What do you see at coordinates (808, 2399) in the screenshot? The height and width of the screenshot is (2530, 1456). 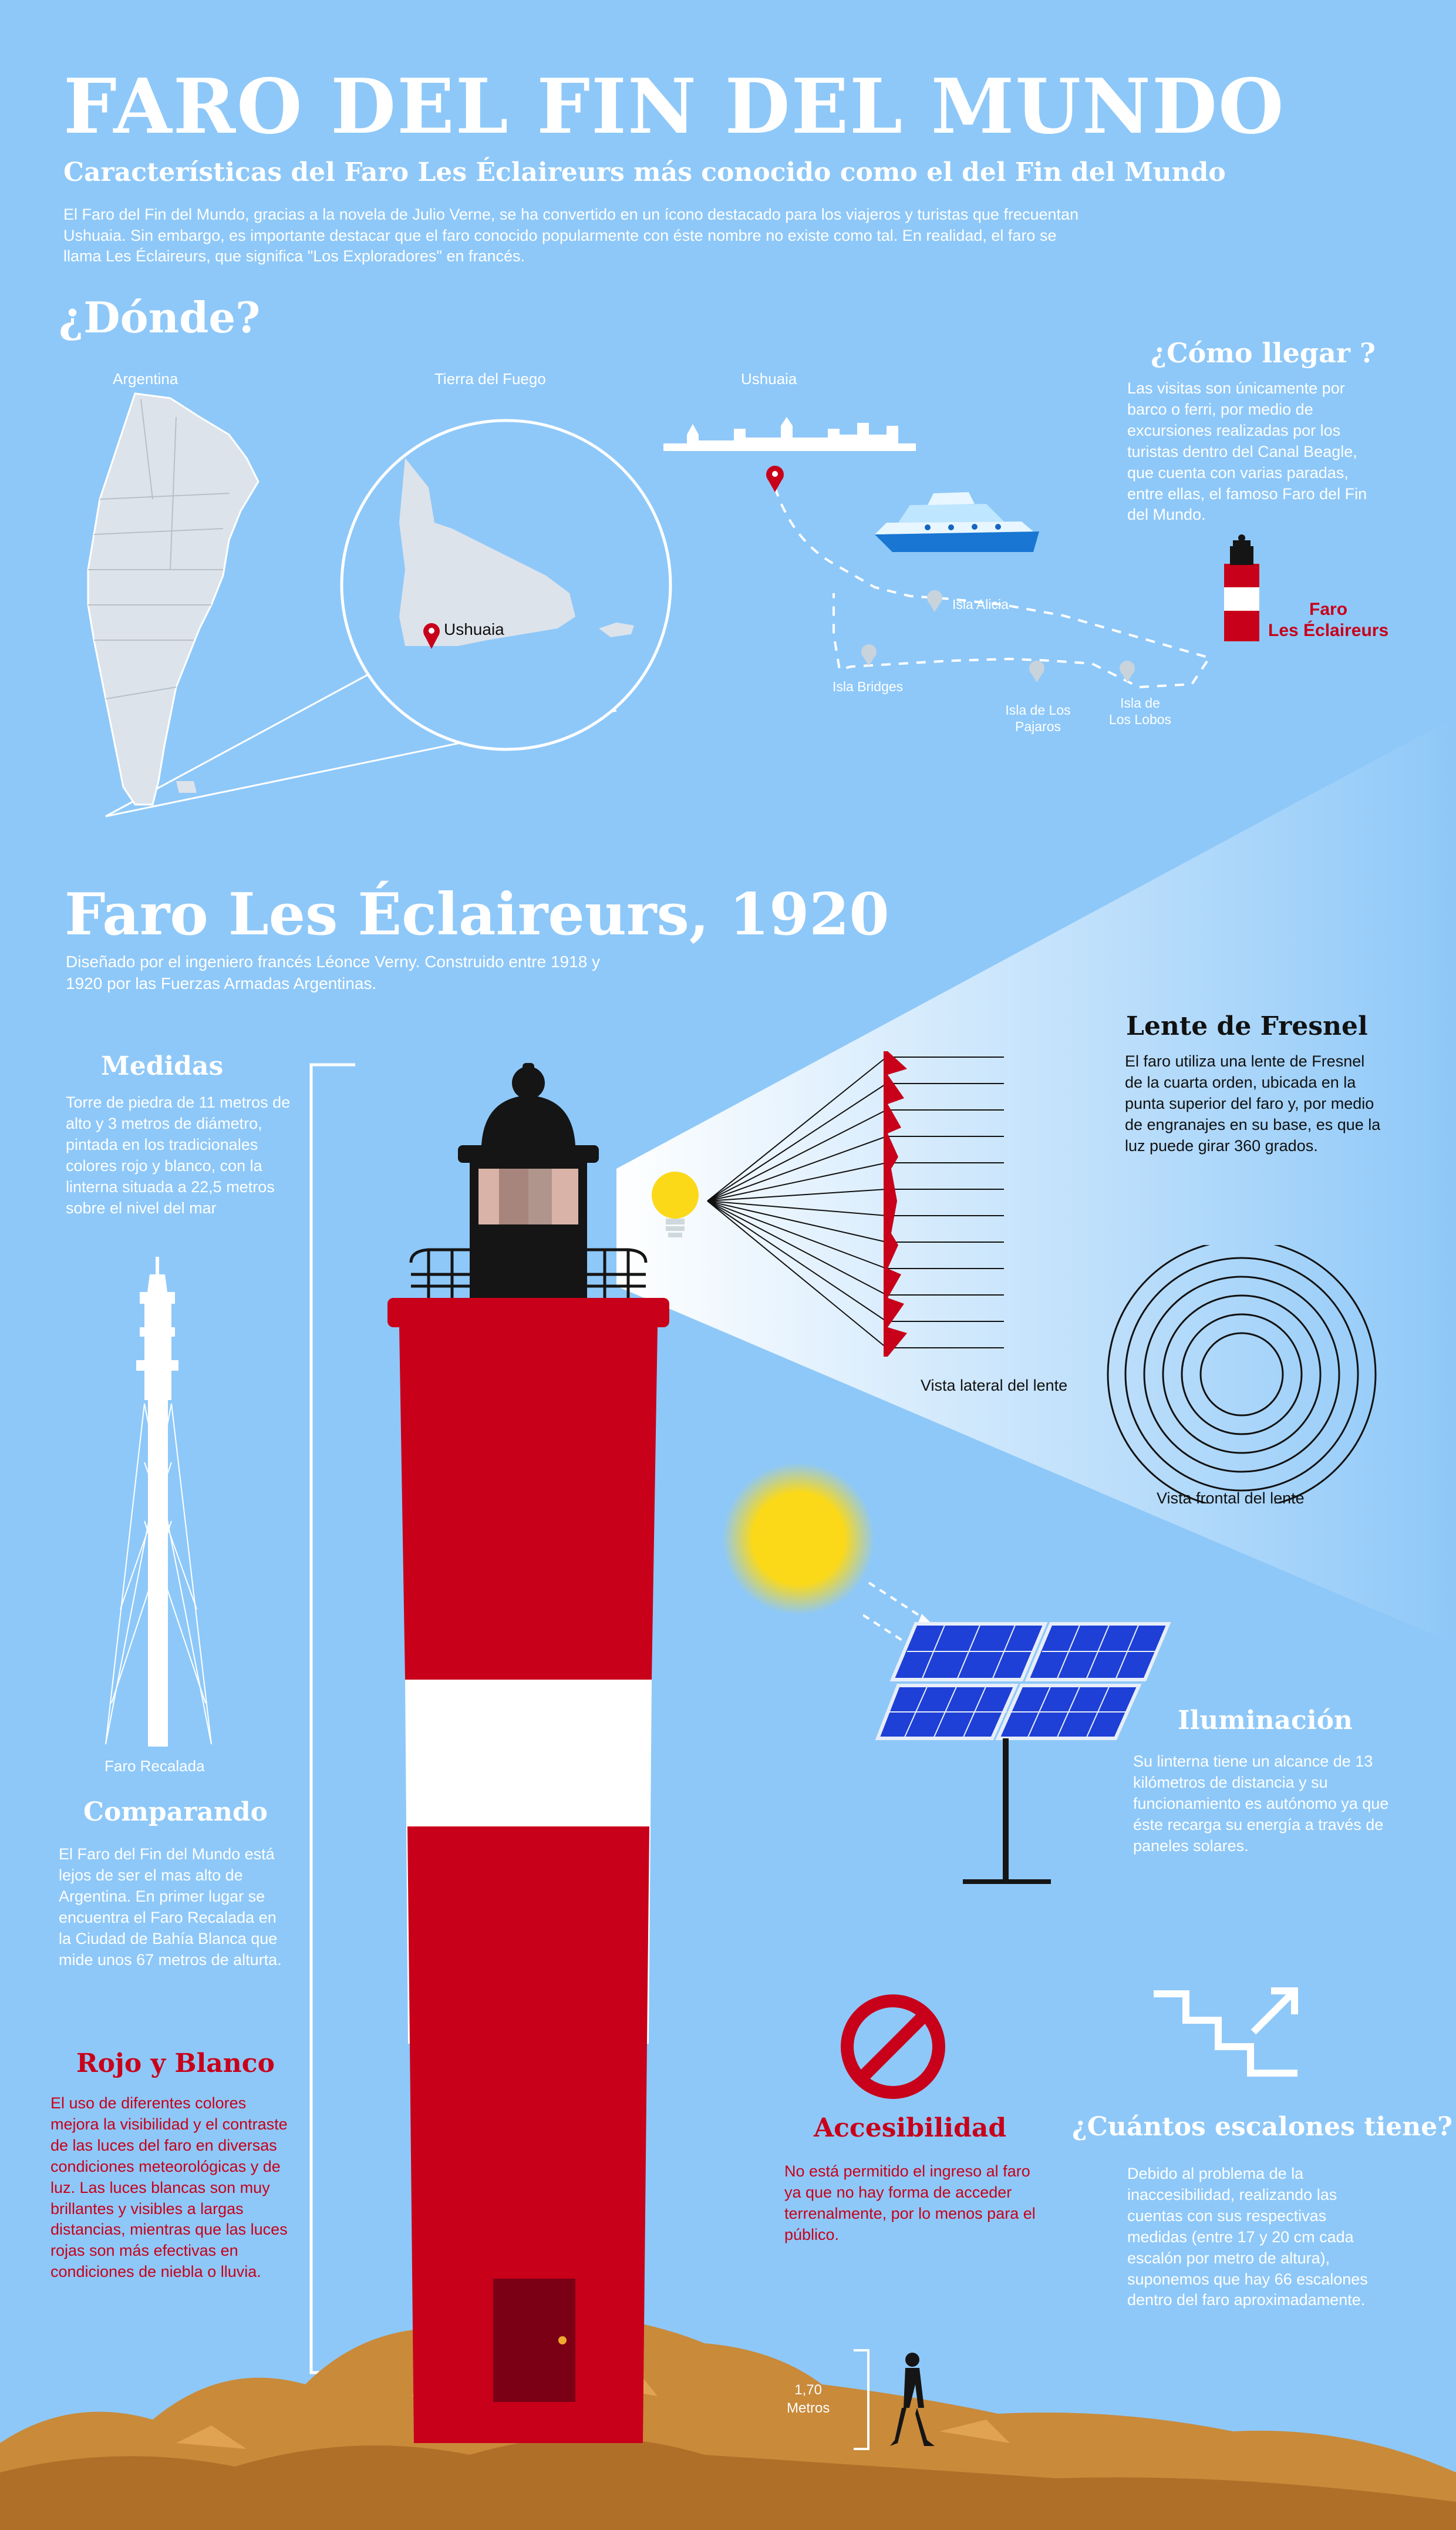 I see `person-height-label: 1,70 Metros` at bounding box center [808, 2399].